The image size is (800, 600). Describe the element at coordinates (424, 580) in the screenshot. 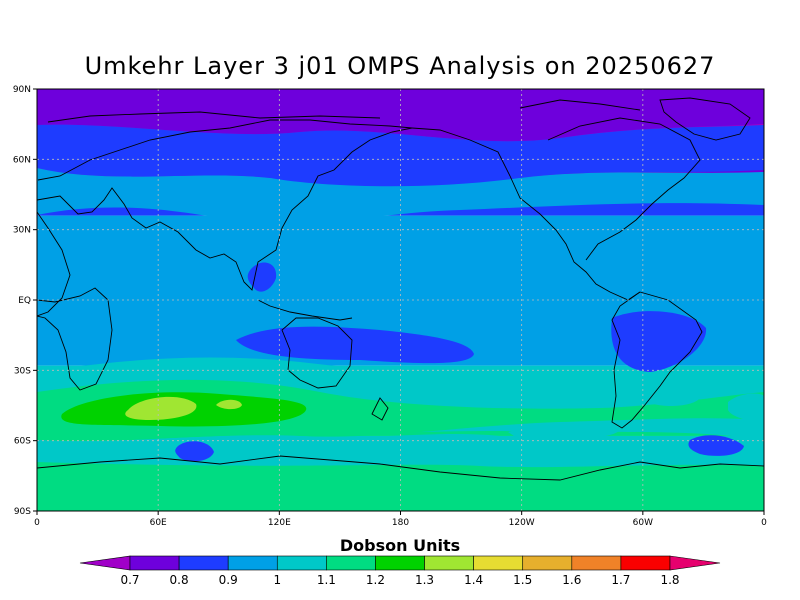

I see `colorbar-level-label: 1.3` at that location.